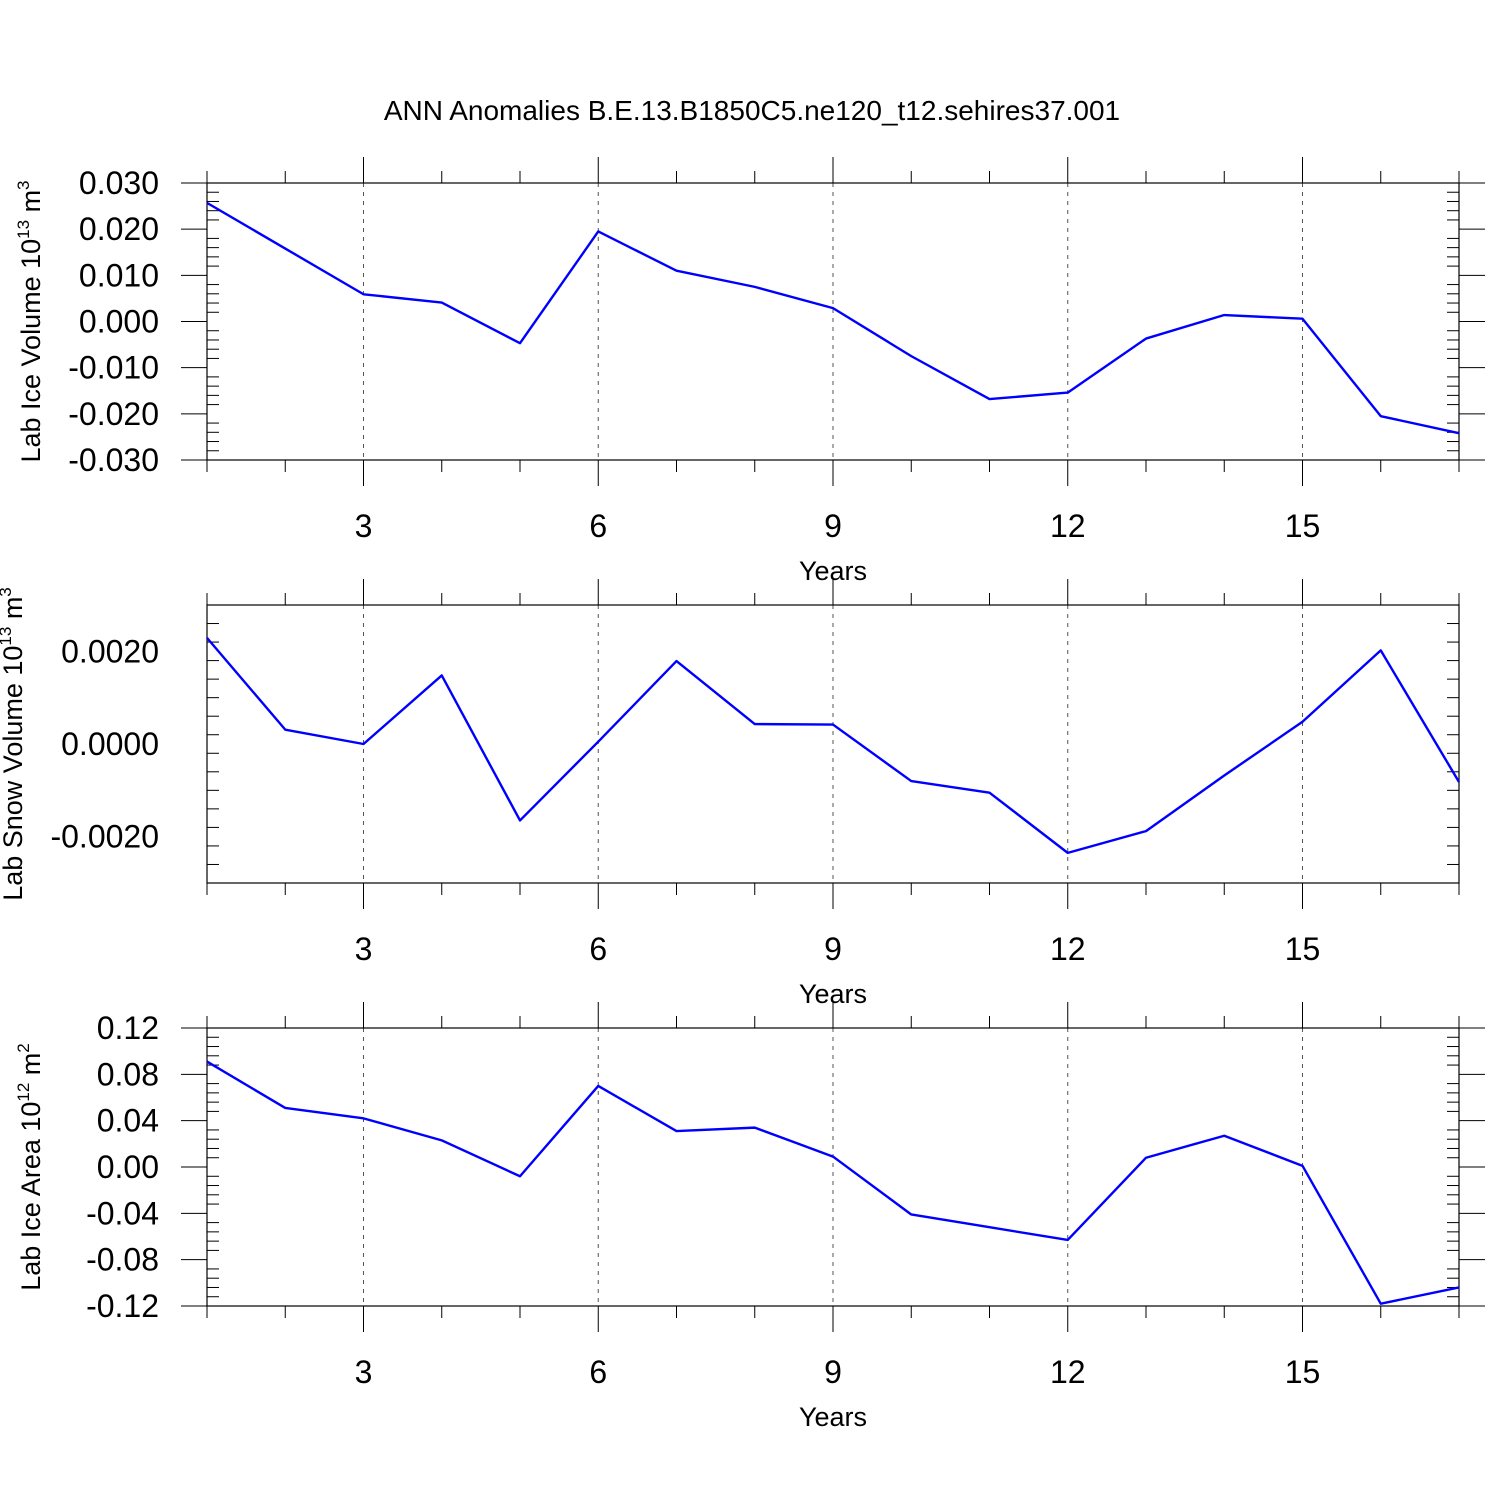 Image resolution: width=1500 pixels, height=1500 pixels. What do you see at coordinates (110, 744) in the screenshot?
I see `y-tick-label: 0.0000` at bounding box center [110, 744].